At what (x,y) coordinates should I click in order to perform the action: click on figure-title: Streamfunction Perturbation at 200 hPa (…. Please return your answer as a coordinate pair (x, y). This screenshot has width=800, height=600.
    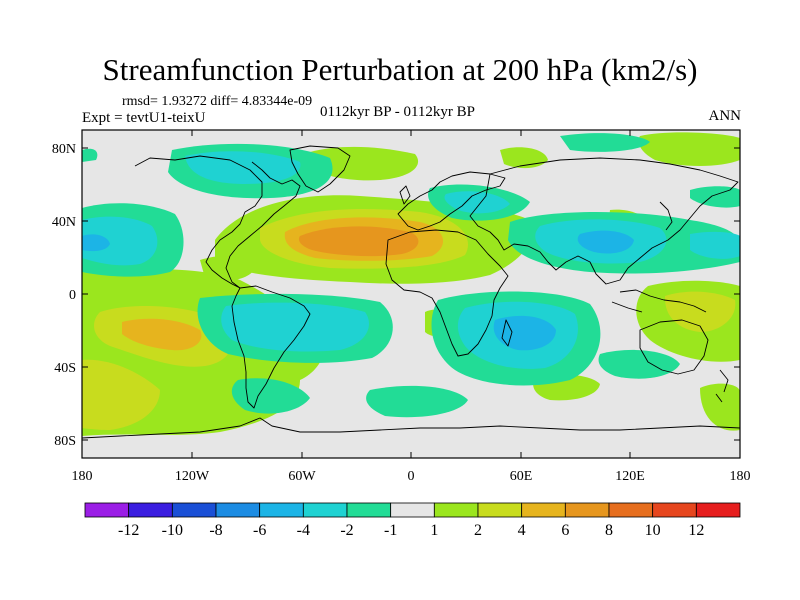
    Looking at the image, I should click on (400, 69).